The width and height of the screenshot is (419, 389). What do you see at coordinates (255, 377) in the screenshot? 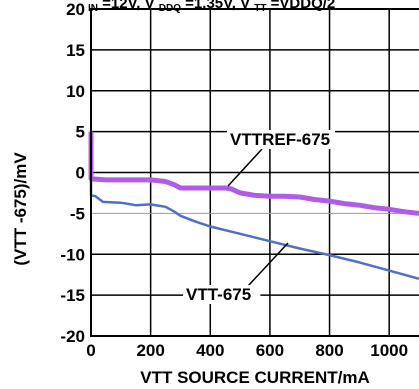
I see `x-axis-title: VTT SOURCE CURRENT/mA` at bounding box center [255, 377].